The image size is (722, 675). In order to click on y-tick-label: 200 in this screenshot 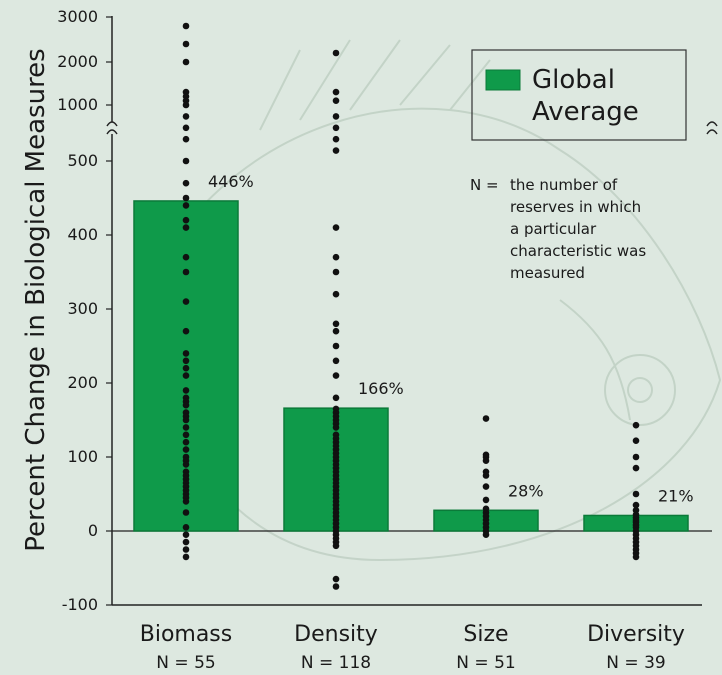, I will do `click(82, 382)`.